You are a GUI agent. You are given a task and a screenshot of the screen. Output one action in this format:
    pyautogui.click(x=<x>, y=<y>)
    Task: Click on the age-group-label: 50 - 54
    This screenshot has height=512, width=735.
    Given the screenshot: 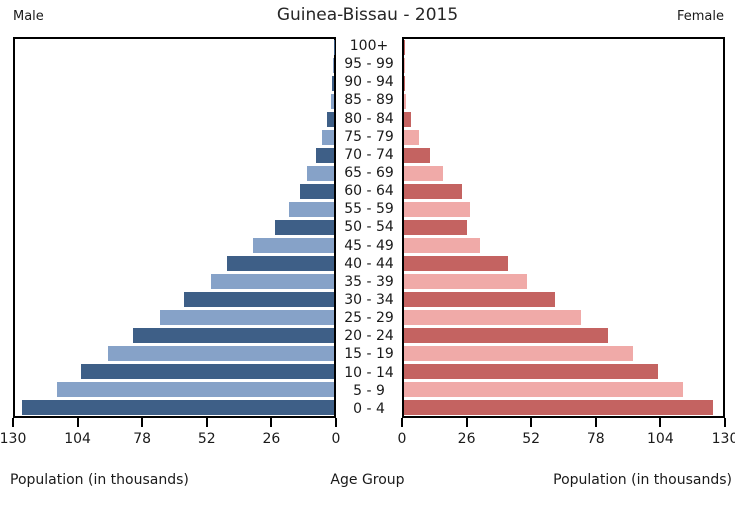 What is the action you would take?
    pyautogui.click(x=369, y=227)
    